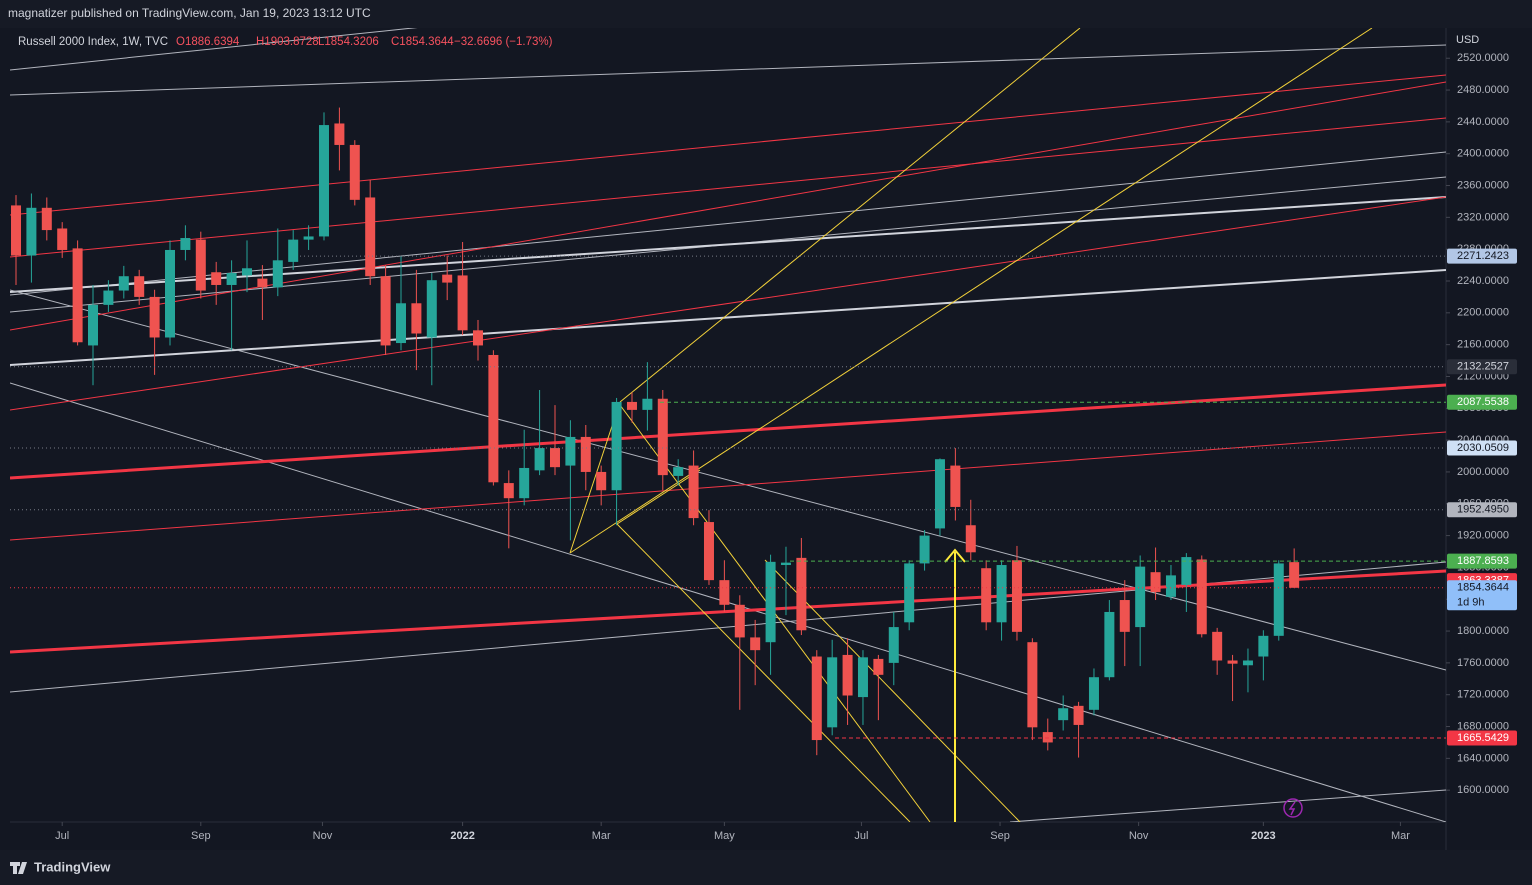  I want to click on event-icon, so click(1293, 808).